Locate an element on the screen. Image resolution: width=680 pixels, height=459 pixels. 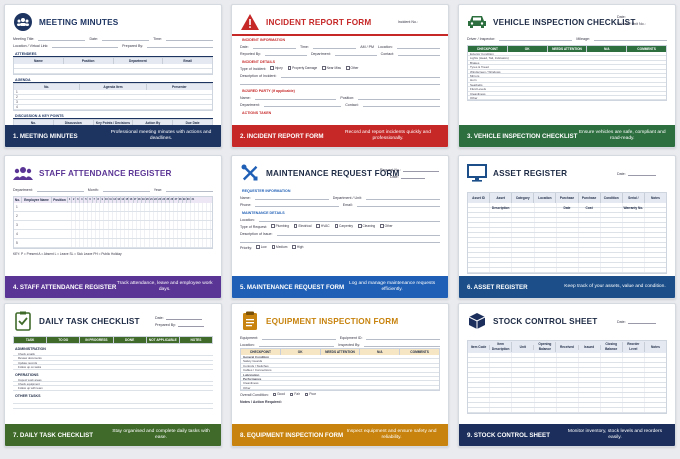
column-header: Issued is located at coordinates (590, 347).